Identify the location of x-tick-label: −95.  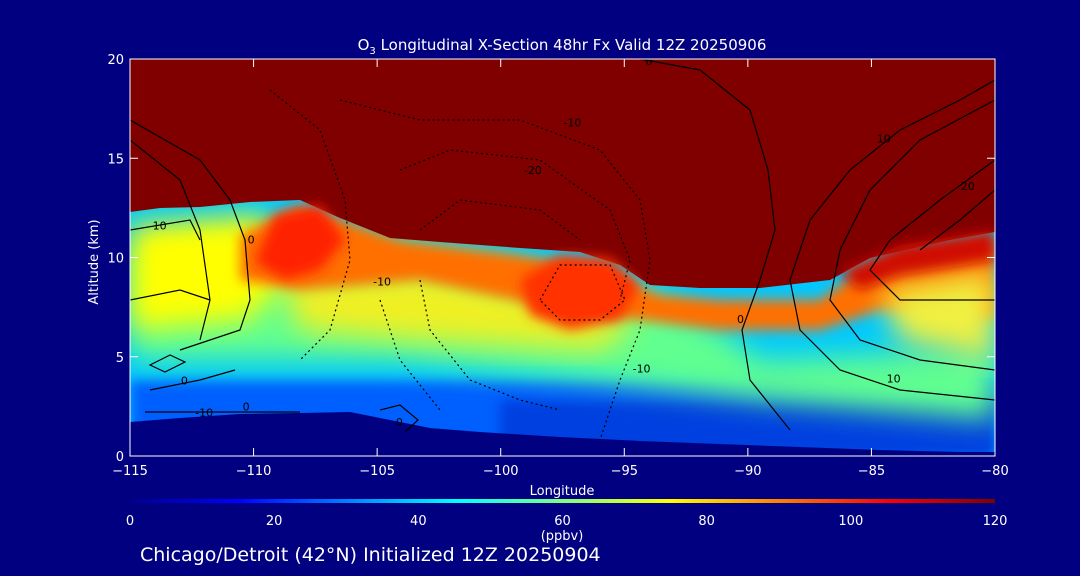
(624, 471).